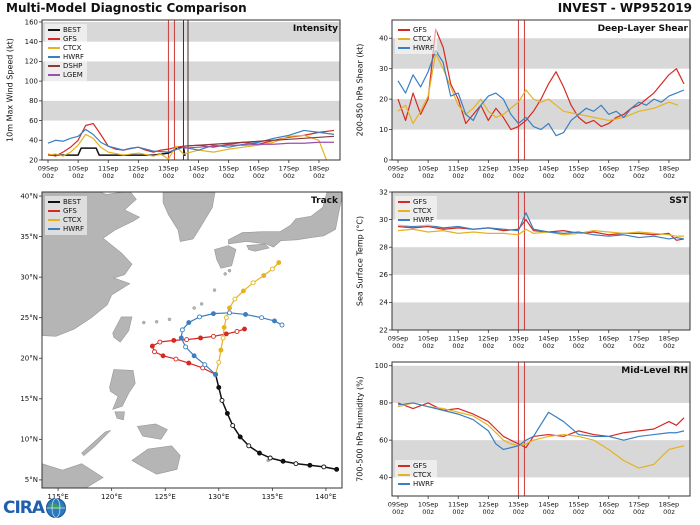 The image size is (700, 525). I want to click on panel-title-rh: Mid-Level RH, so click(654, 371).